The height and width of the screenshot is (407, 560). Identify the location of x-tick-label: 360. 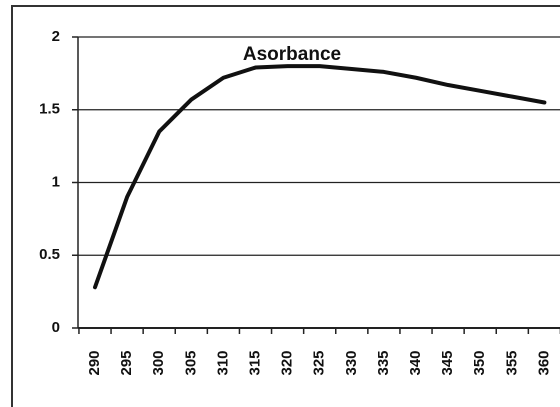
(543, 362).